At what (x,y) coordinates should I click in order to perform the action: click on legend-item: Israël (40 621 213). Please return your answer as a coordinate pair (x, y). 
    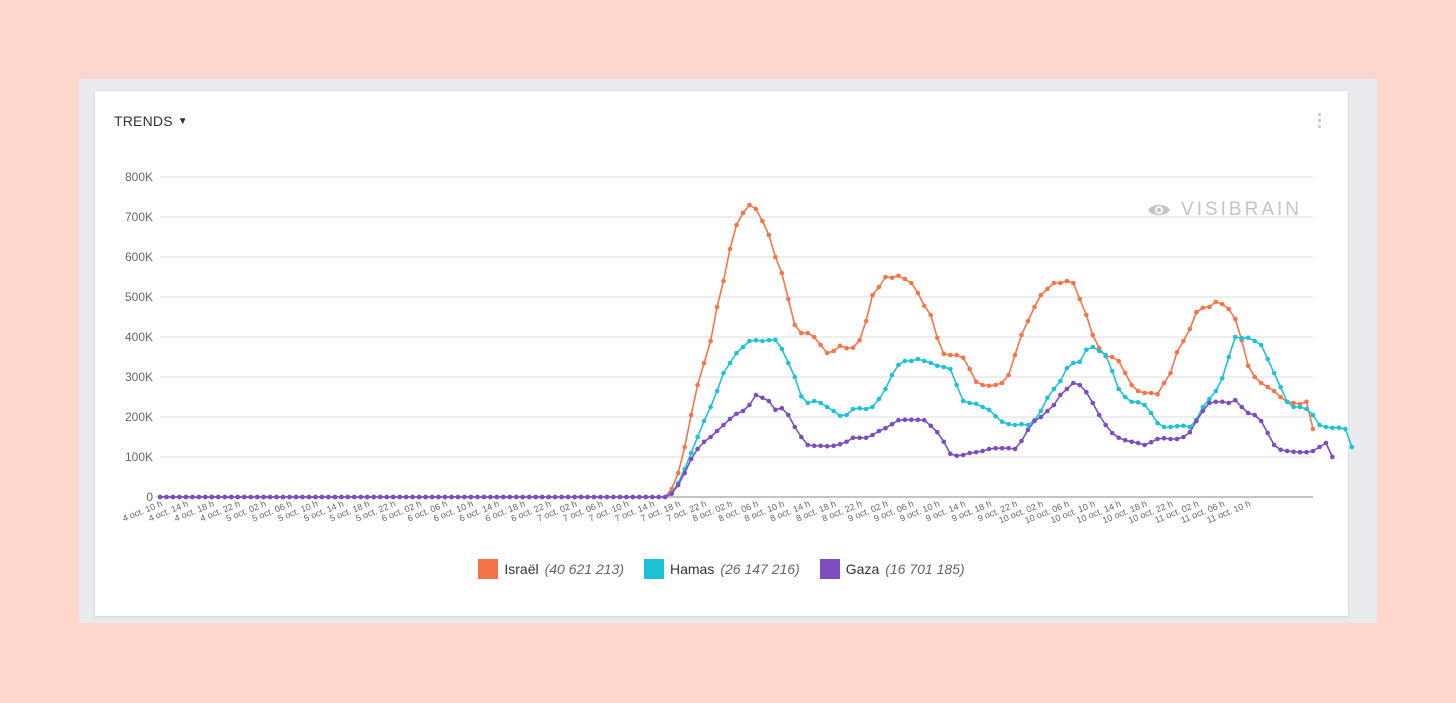
    Looking at the image, I should click on (551, 569).